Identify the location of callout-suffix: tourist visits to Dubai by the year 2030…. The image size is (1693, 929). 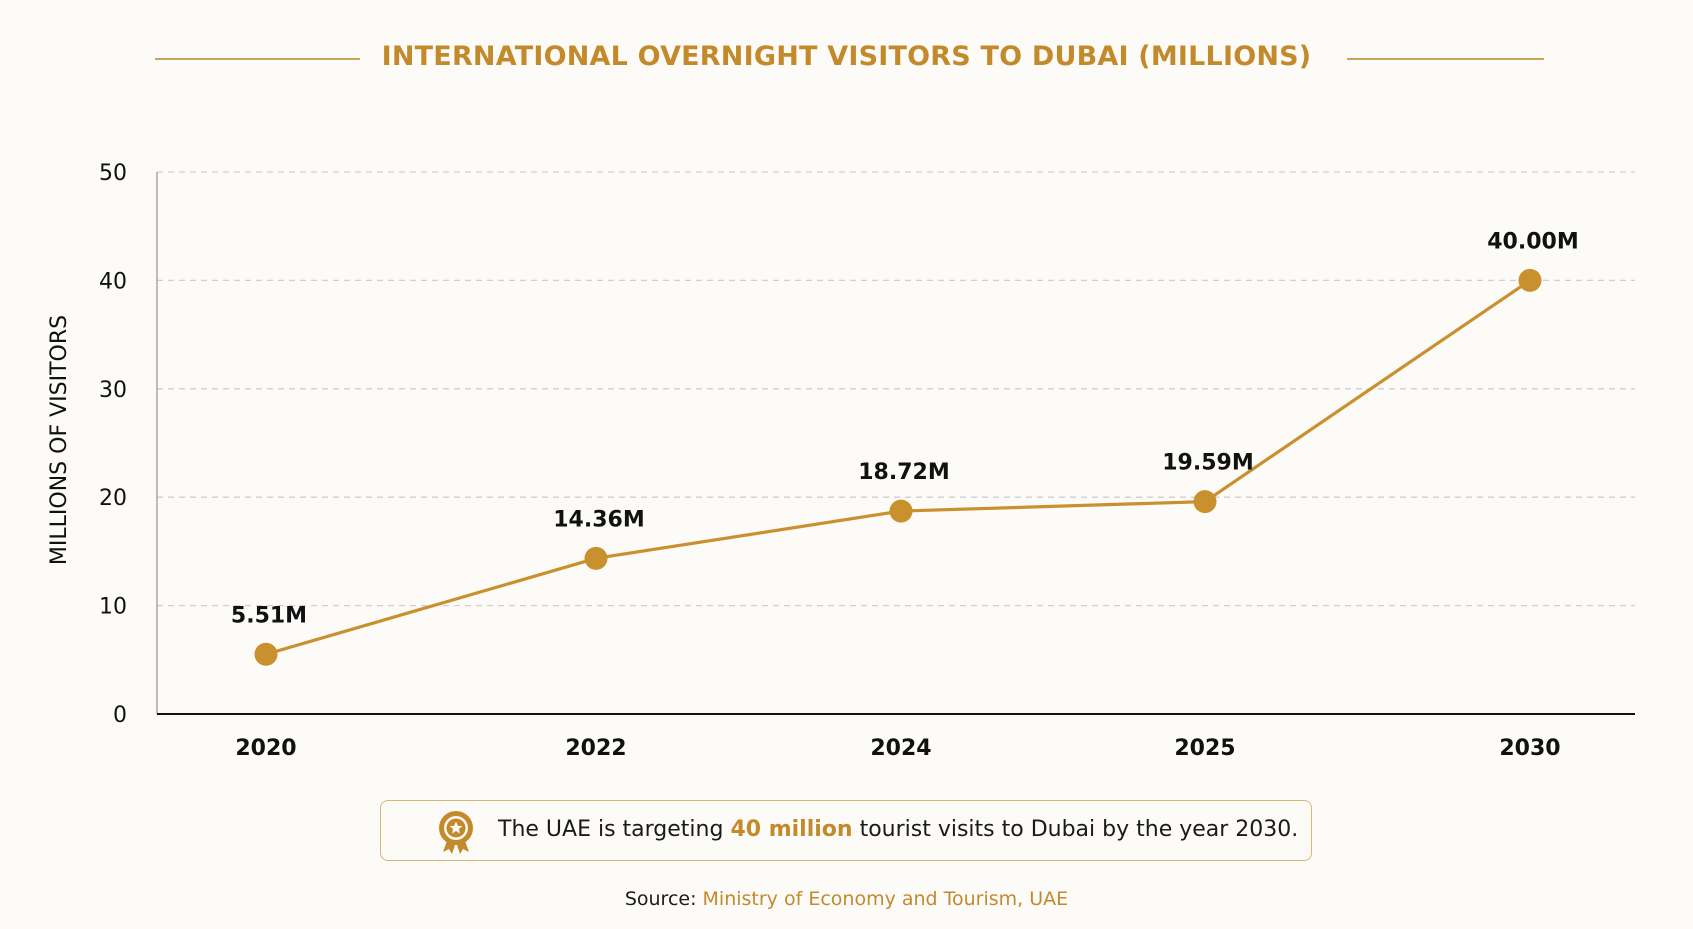
(1075, 829).